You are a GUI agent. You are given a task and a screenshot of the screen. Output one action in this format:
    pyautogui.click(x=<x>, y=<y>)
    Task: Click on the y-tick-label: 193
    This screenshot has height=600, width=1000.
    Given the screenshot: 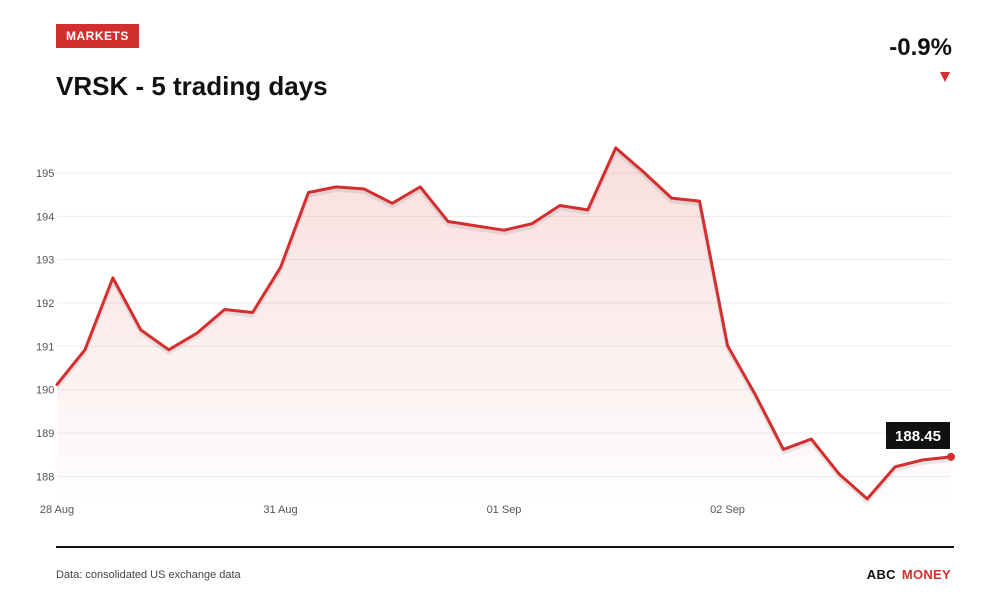 What is the action you would take?
    pyautogui.click(x=45, y=261)
    